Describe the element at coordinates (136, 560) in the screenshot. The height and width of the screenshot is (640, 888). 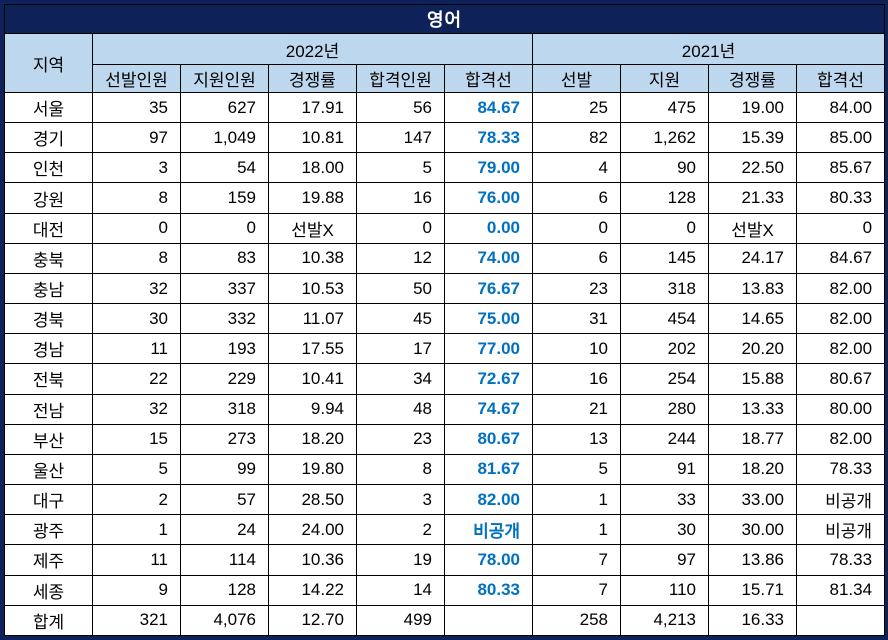
I see `value-cell: 11` at that location.